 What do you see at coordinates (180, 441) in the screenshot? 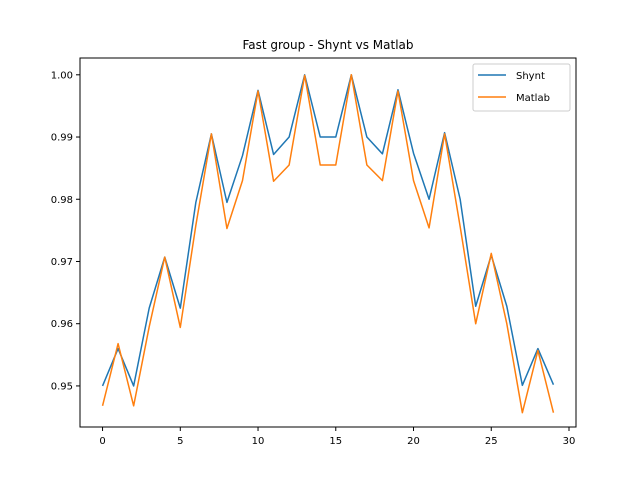
I see `x-tick-label: 5` at bounding box center [180, 441].